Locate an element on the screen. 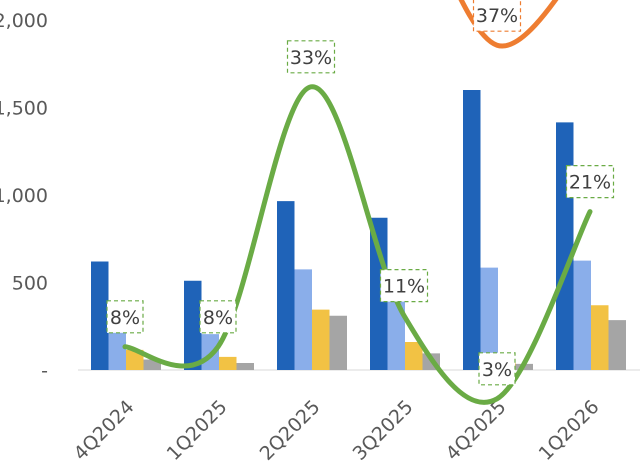 Image resolution: width=640 pixels, height=473 pixels. data-label: 3% is located at coordinates (497, 370).